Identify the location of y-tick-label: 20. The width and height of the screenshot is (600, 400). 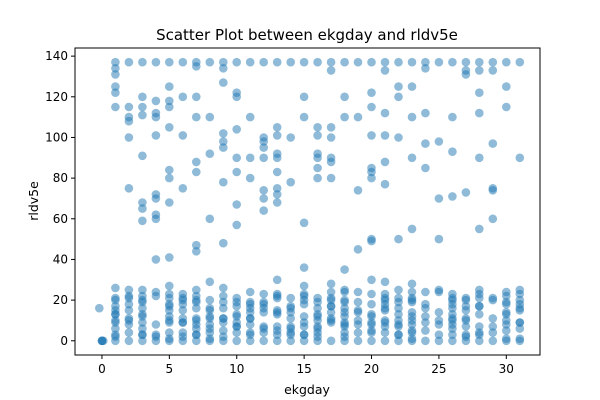
(60, 300).